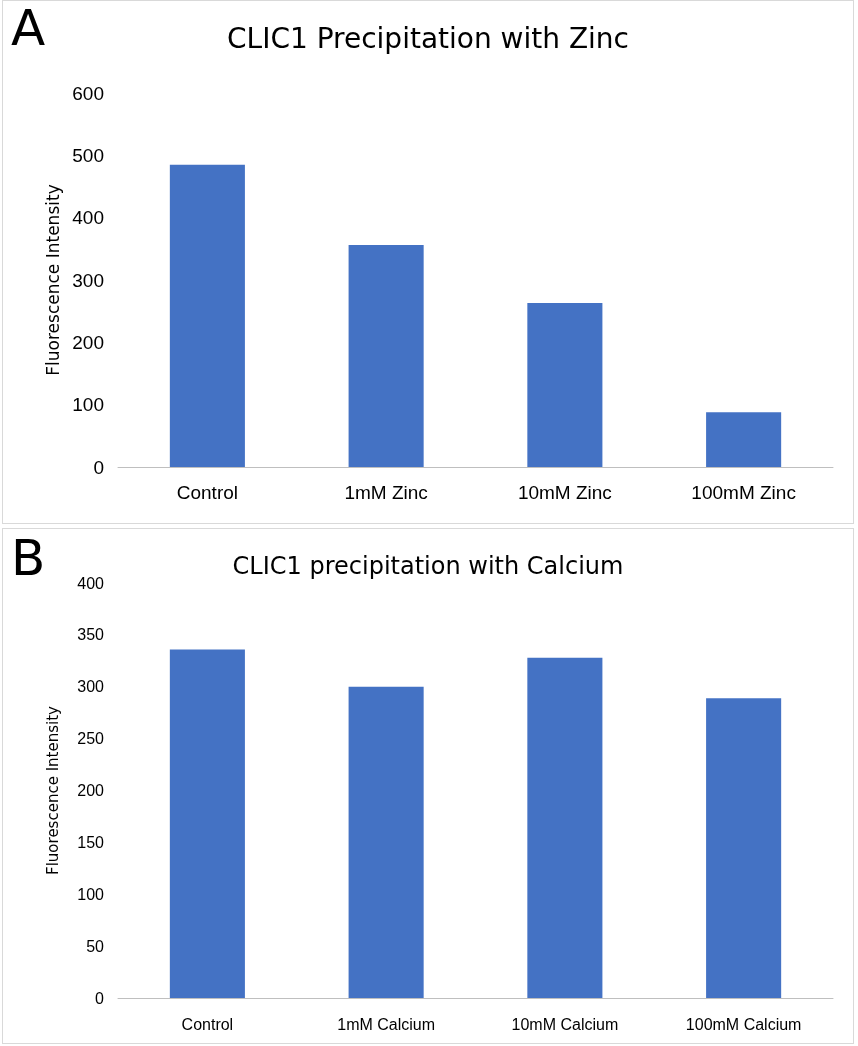  Describe the element at coordinates (565, 1024) in the screenshot. I see `x-tick-label: 10mM Calcium` at that location.